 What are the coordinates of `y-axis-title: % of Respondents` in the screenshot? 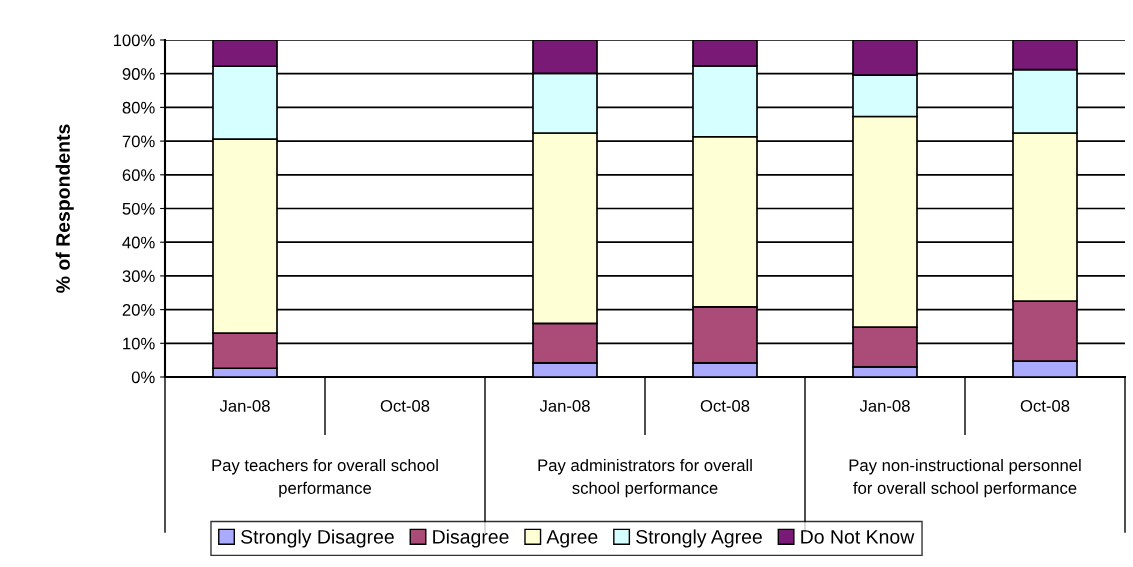 It's located at (64, 208).